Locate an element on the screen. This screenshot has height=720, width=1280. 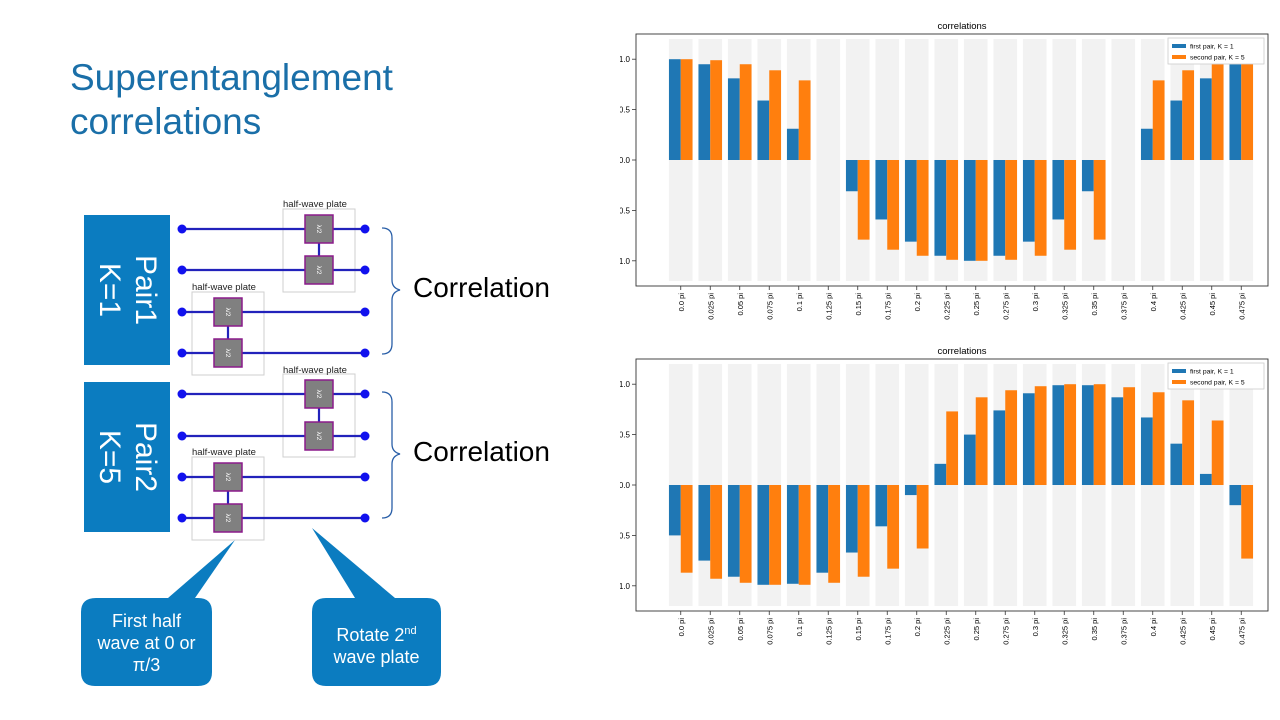
x-tick-label: 0.35 pi is located at coordinates (1094, 629).